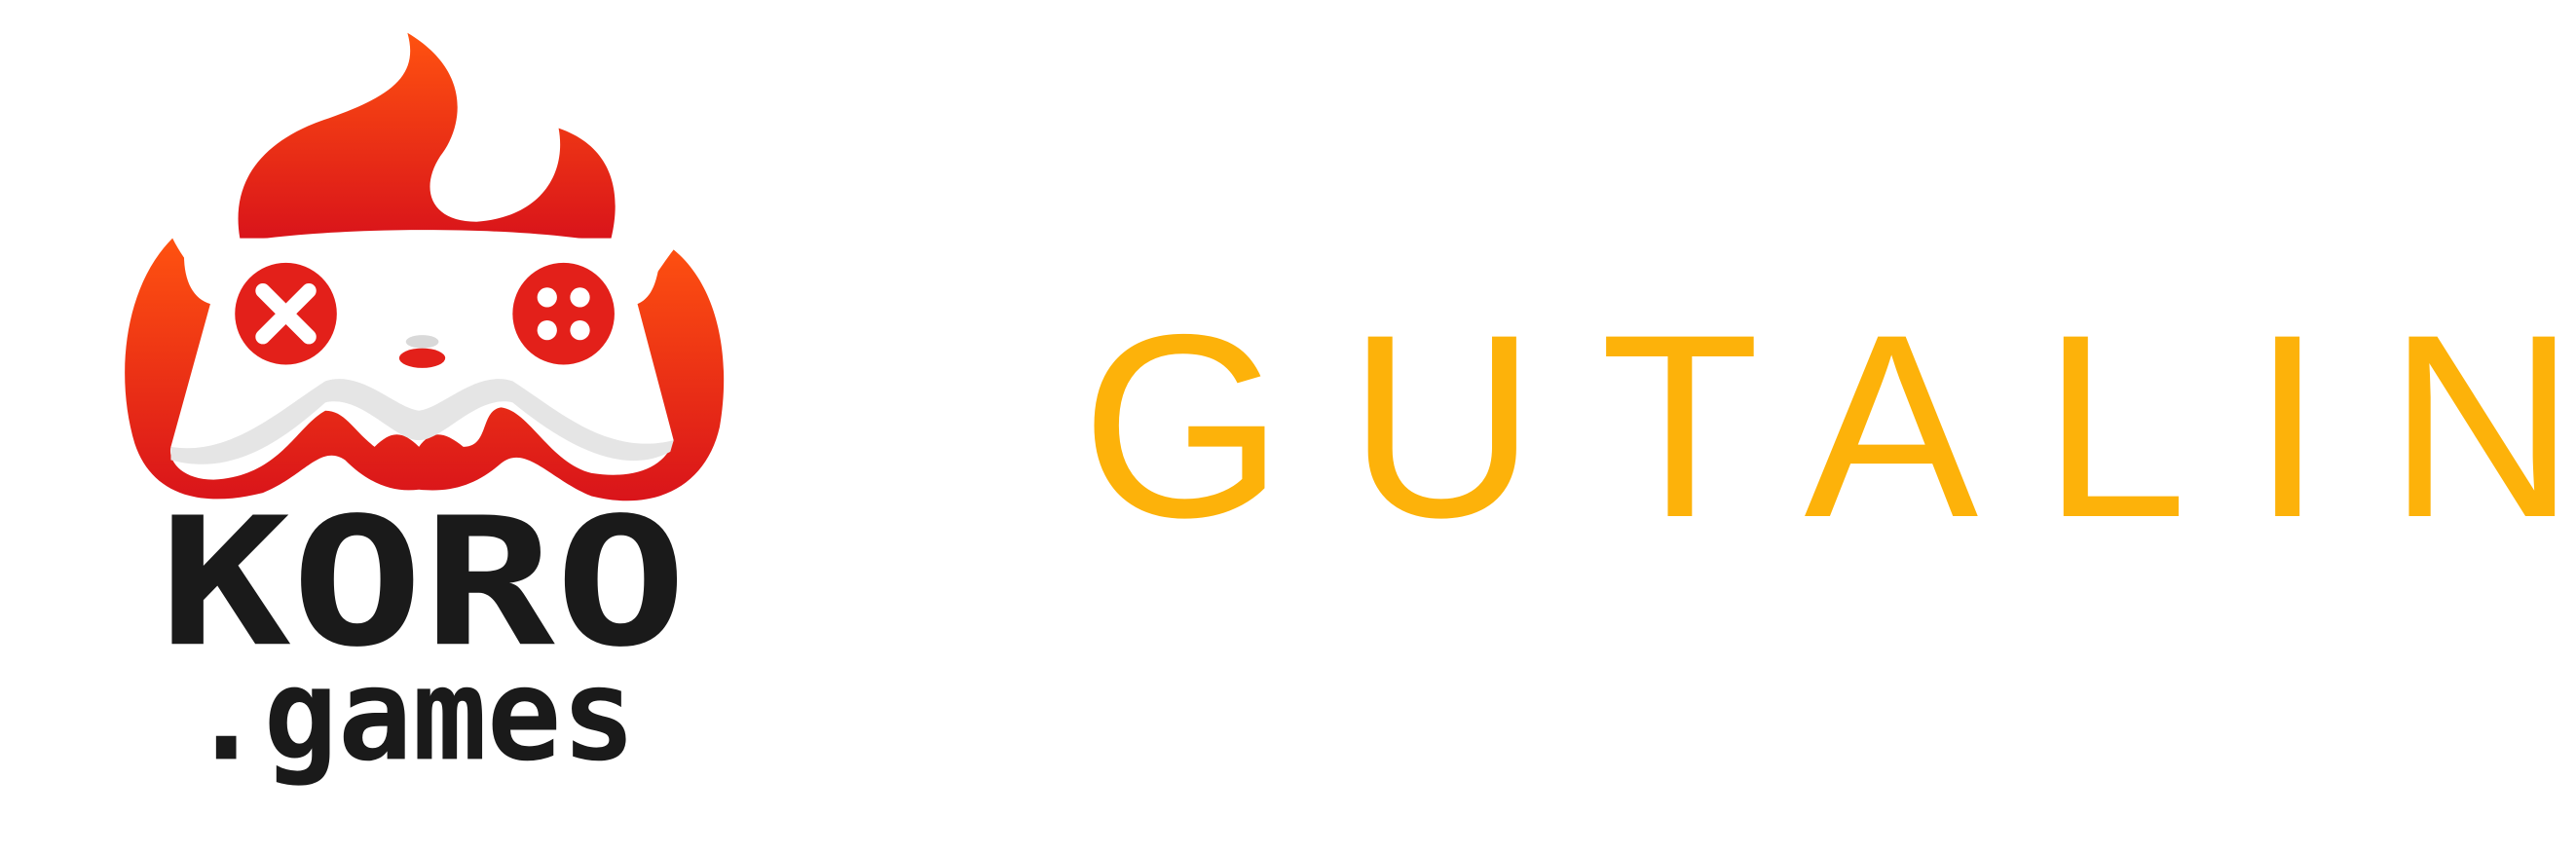 The height and width of the screenshot is (853, 2576). What do you see at coordinates (422, 342) in the screenshot?
I see `nose` at bounding box center [422, 342].